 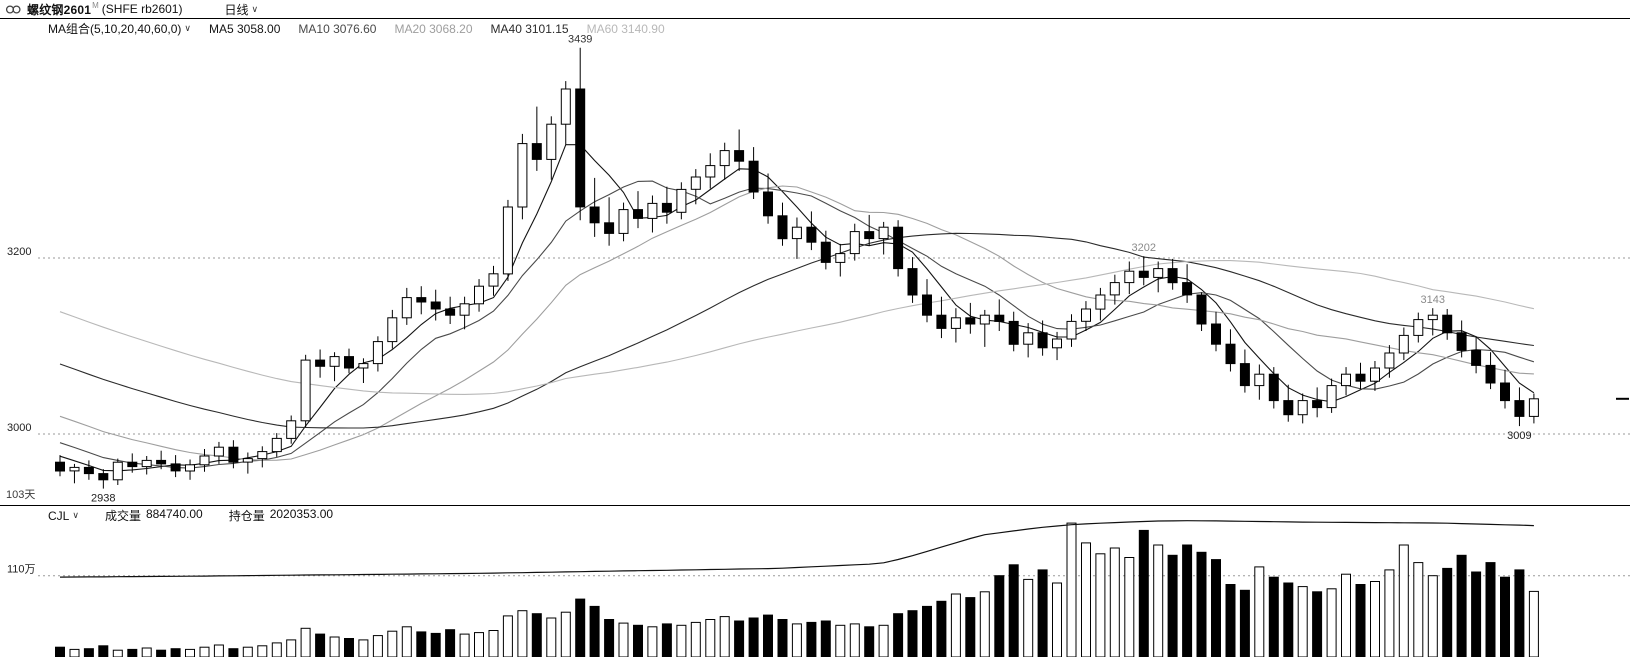 What do you see at coordinates (142, 9) in the screenshot?
I see `instrument-code: (SHFE rb2601)` at bounding box center [142, 9].